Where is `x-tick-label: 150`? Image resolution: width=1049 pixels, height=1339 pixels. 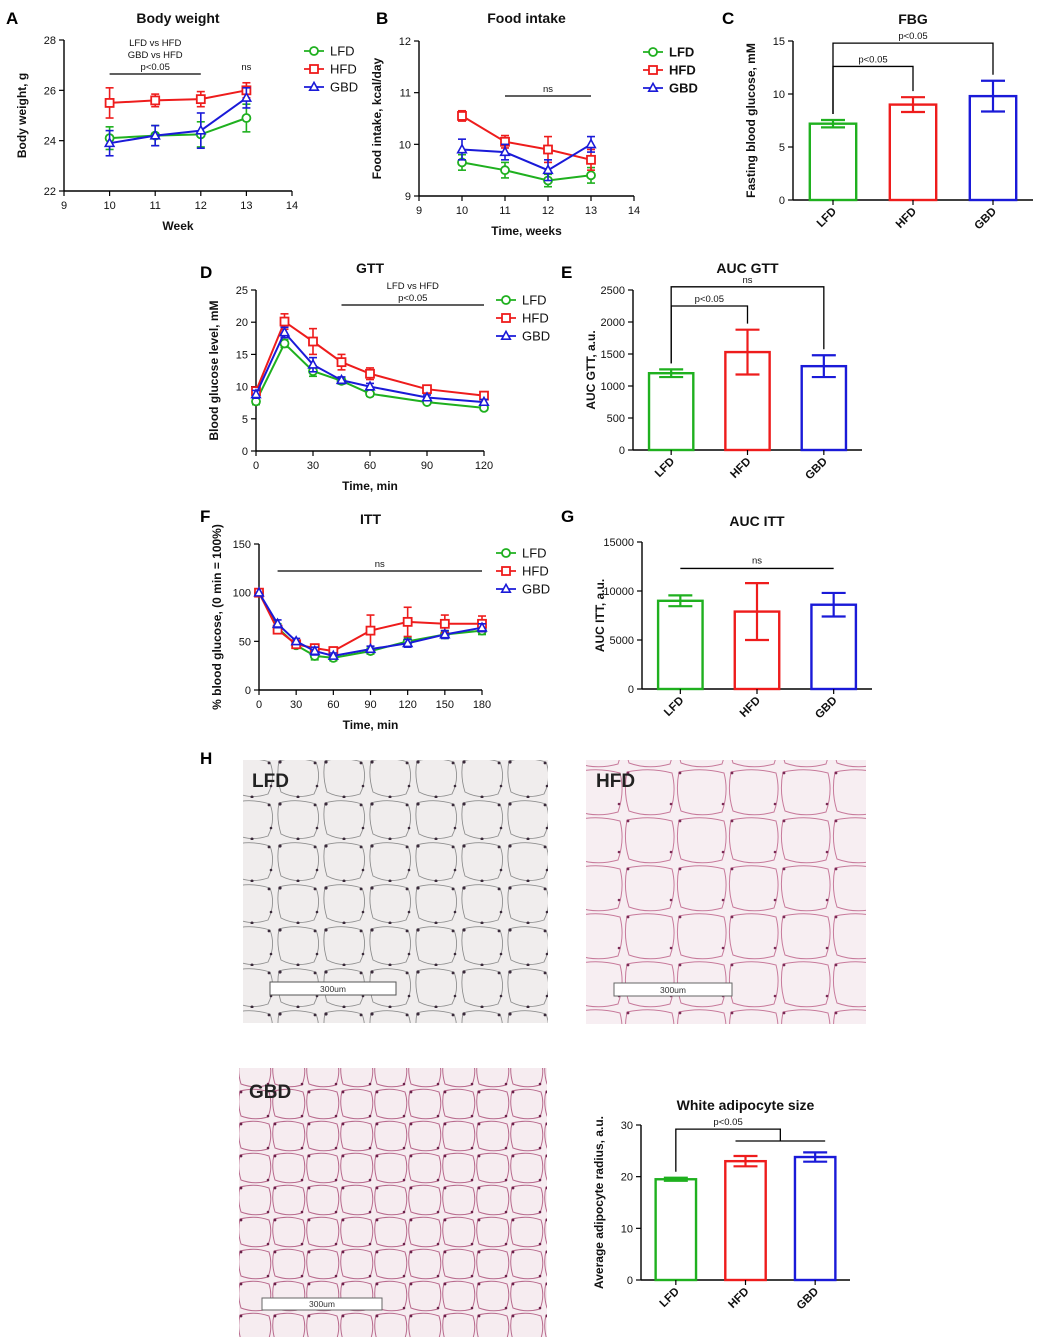
x-tick-label: 150 is located at coordinates (445, 705).